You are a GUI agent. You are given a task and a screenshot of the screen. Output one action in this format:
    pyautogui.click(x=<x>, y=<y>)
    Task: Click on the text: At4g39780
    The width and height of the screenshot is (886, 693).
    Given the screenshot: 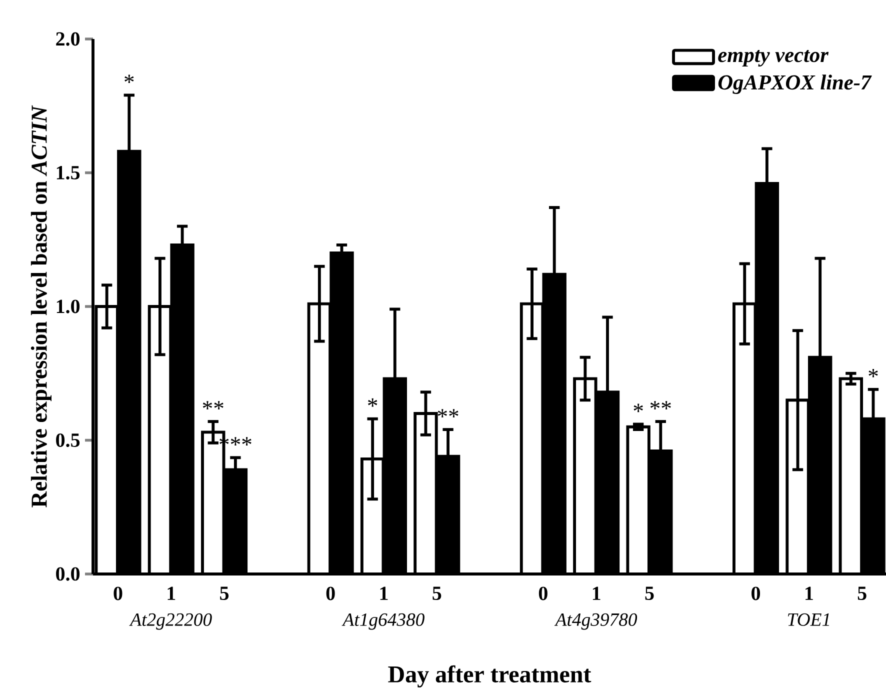 What is the action you would take?
    pyautogui.click(x=596, y=621)
    